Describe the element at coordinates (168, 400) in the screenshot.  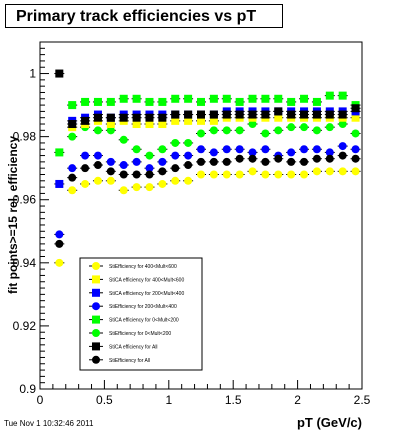
I see `x-tick-label: 1` at that location.